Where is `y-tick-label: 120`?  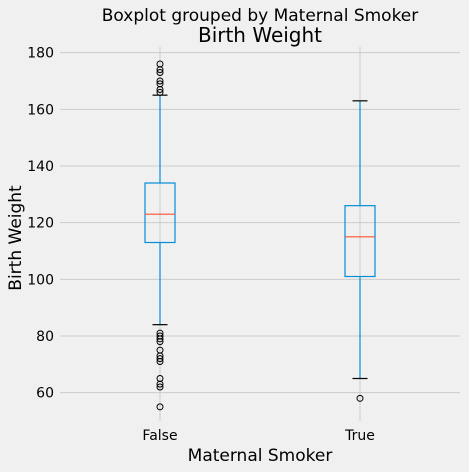 y-tick-label: 120 is located at coordinates (40, 224).